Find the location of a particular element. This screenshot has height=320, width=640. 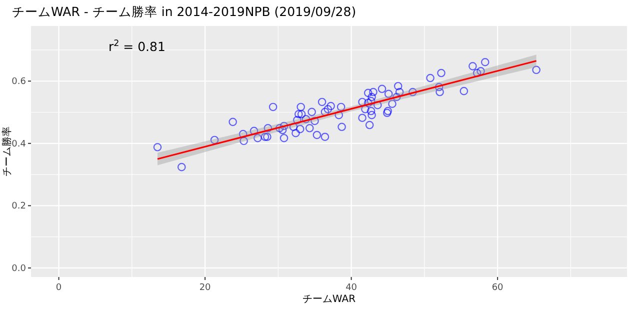

x-tick-label: 60 is located at coordinates (498, 288).